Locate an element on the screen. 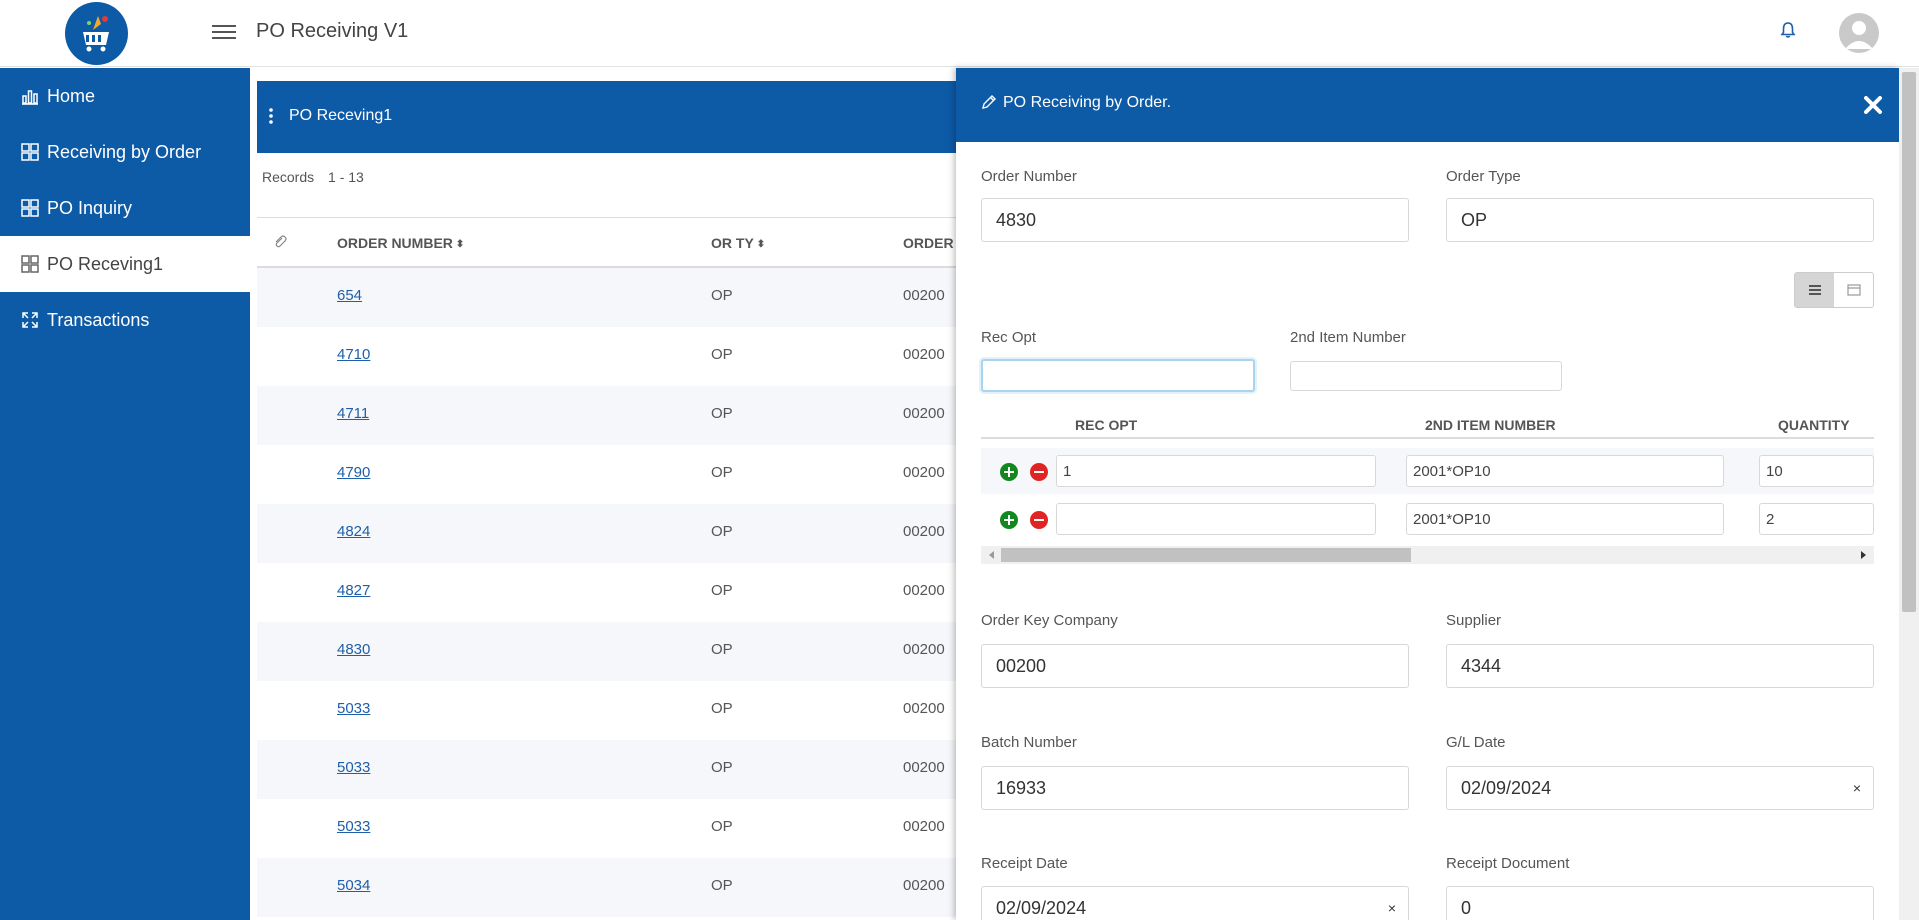 The height and width of the screenshot is (920, 1919). app-title: PO Receiving V1 is located at coordinates (332, 31).